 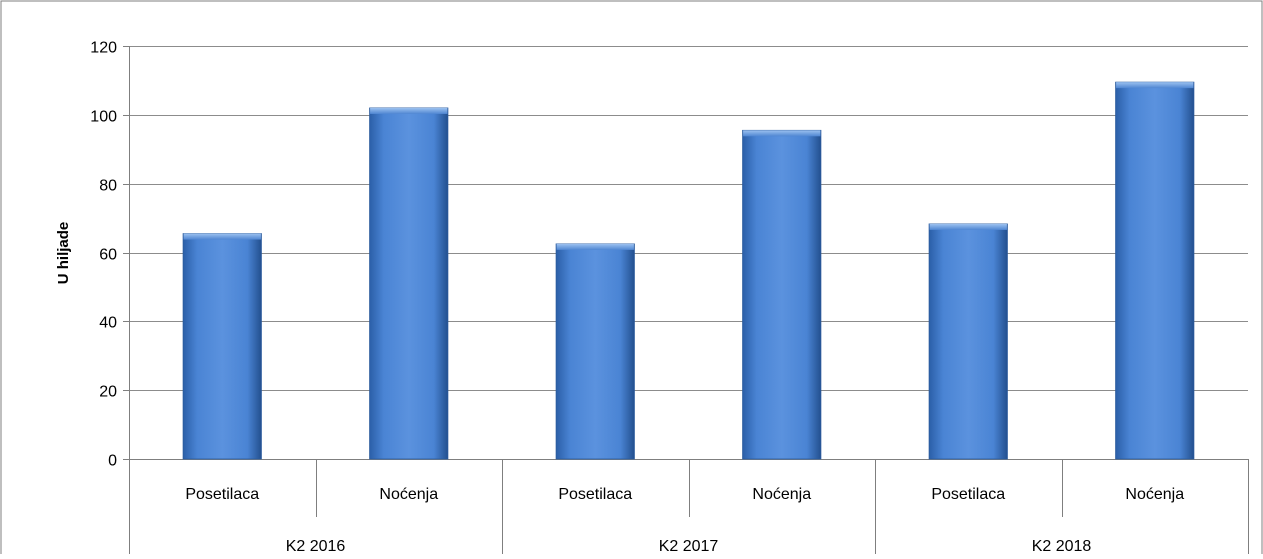 What do you see at coordinates (689, 546) in the screenshot?
I see `group-label: K2 2017` at bounding box center [689, 546].